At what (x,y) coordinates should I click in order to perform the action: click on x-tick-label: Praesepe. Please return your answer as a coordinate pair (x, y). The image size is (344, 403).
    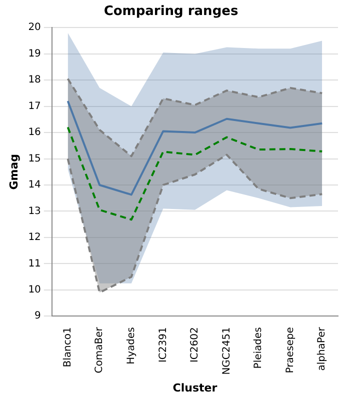
    Looking at the image, I should click on (290, 350).